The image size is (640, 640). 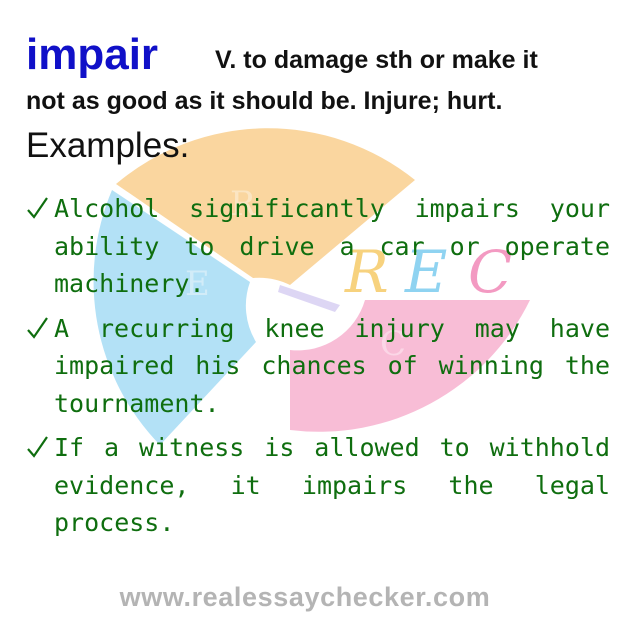 I want to click on logo-letter-c: C, so click(x=490, y=272).